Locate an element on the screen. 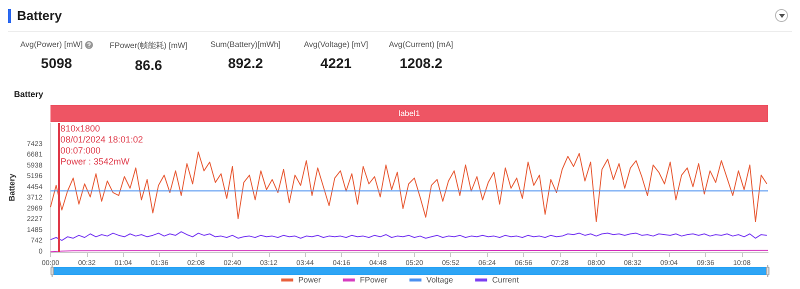  text: 5098 is located at coordinates (57, 63).